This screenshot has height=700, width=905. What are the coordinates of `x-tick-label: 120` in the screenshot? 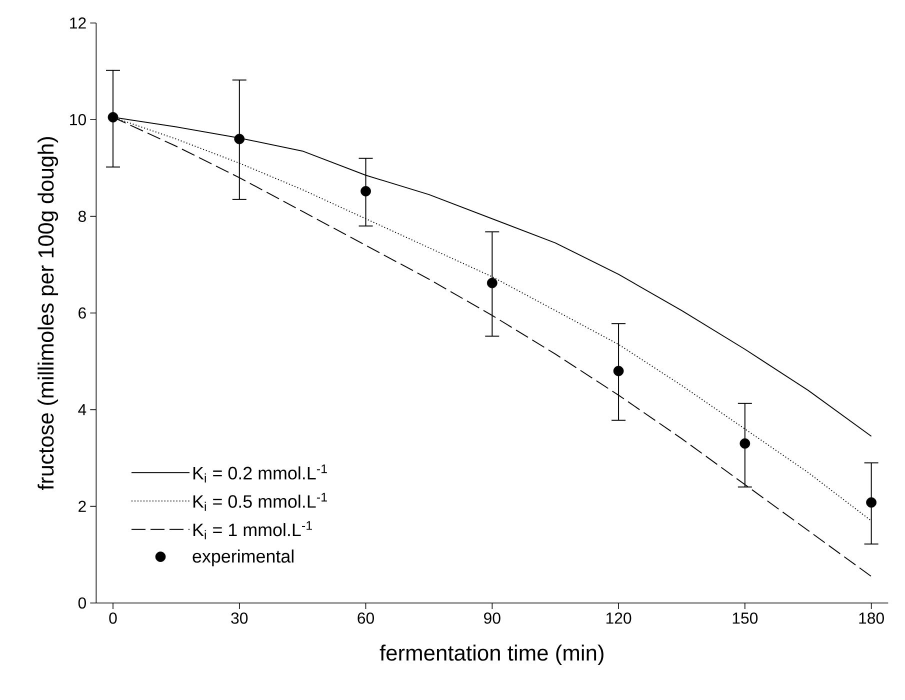 It's located at (619, 618).